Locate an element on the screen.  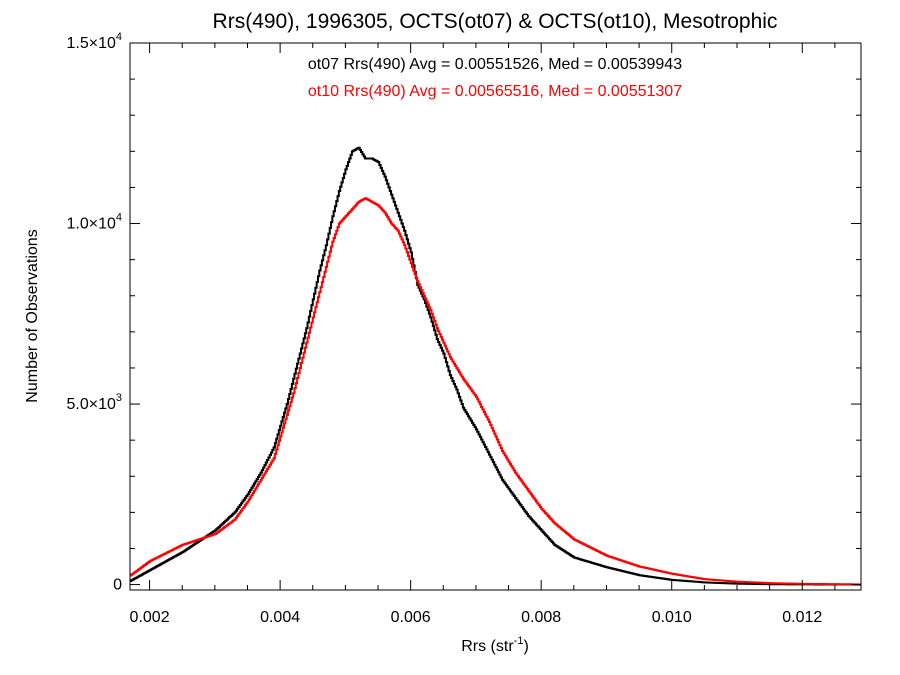
x-tick-label: 0.010 is located at coordinates (672, 617).